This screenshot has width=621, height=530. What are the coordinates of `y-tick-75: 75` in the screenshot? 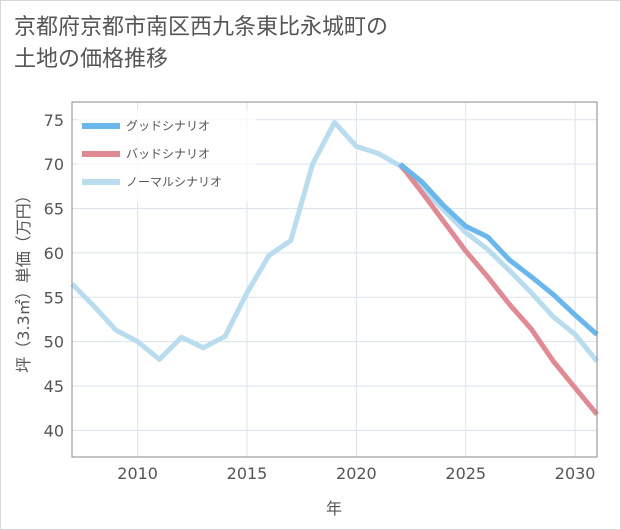 It's located at (54, 120).